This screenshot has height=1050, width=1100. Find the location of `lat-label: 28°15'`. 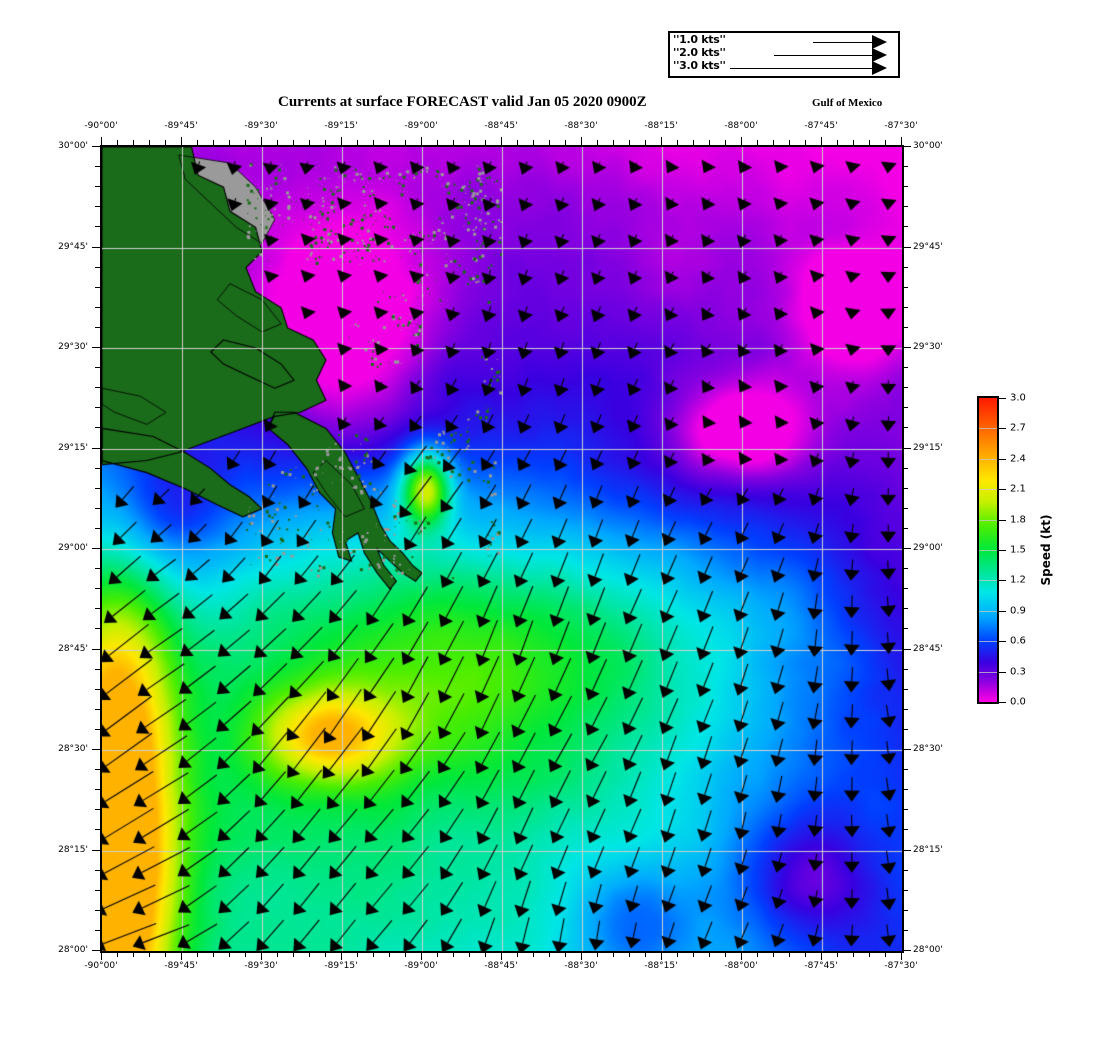

lat-label: 28°15' is located at coordinates (73, 849).